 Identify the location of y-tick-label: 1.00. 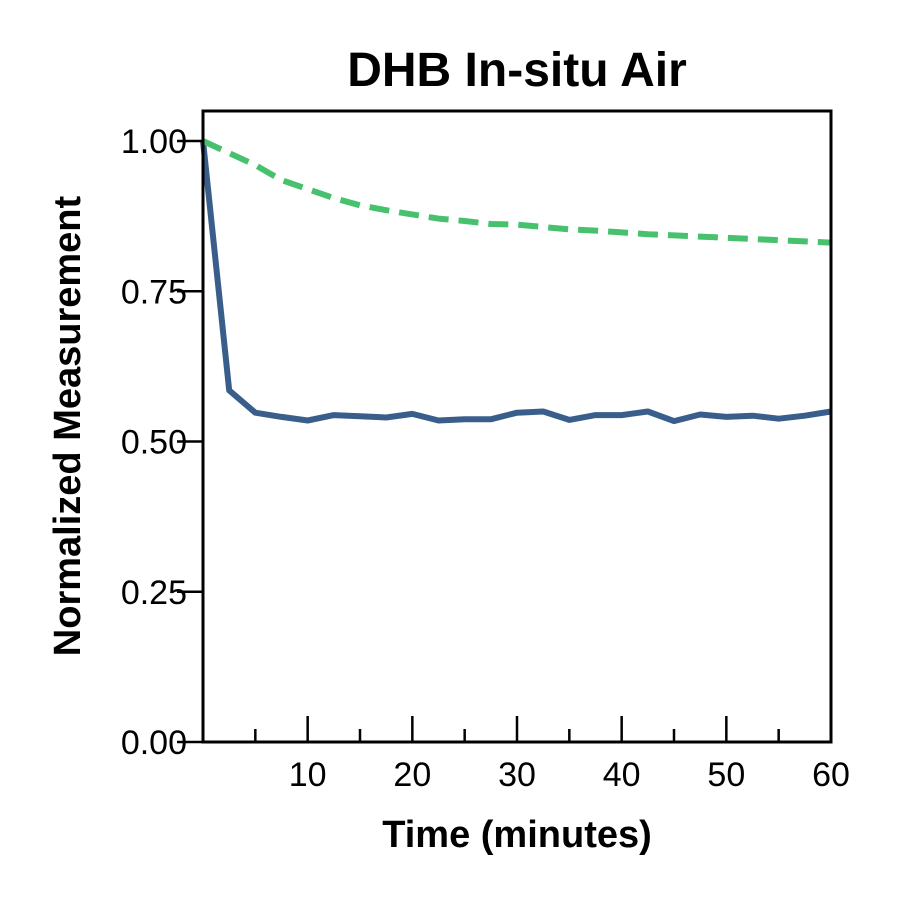
(154, 142).